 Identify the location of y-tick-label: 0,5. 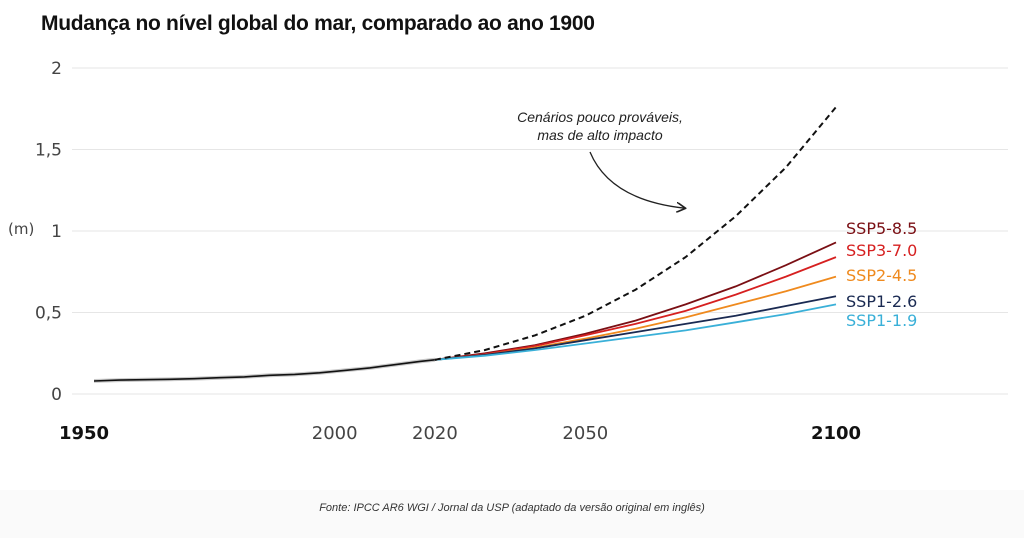
(48, 314).